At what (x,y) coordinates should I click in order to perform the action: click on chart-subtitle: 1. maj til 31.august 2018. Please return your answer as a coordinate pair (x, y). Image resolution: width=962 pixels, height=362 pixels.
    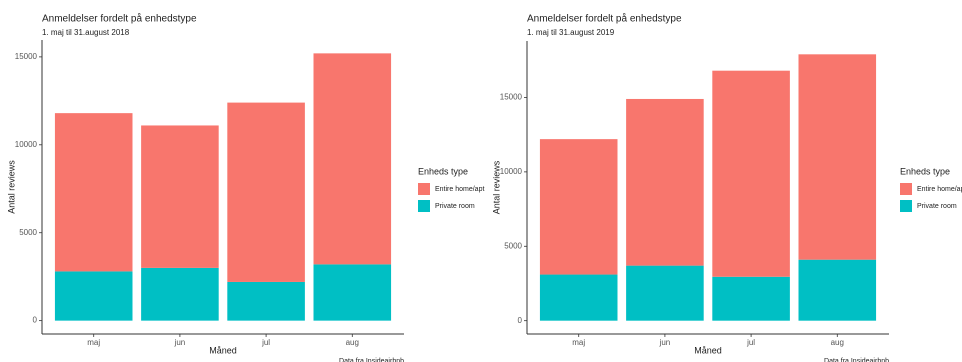
    Looking at the image, I should click on (86, 32).